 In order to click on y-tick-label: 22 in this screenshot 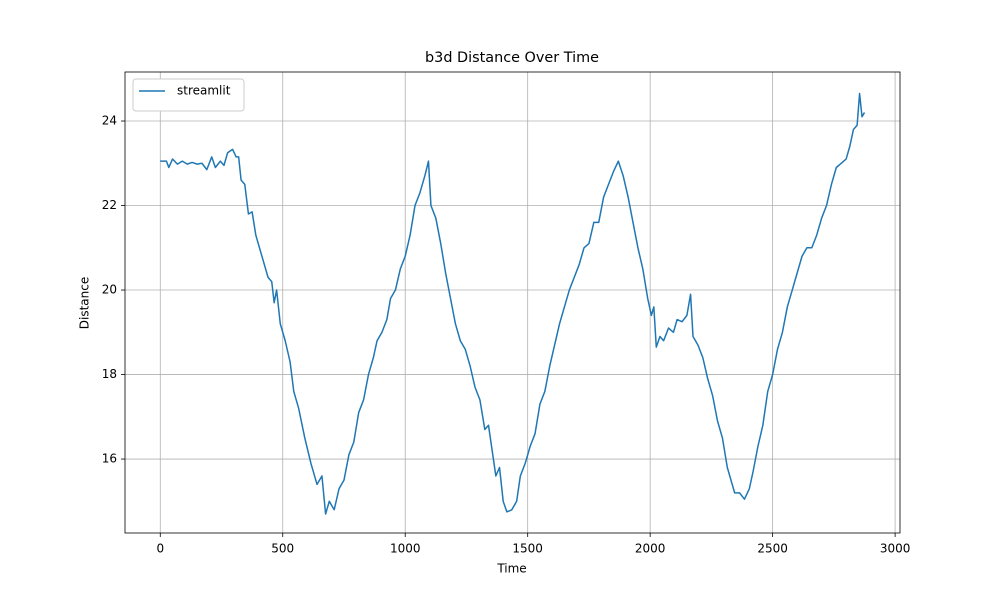, I will do `click(109, 205)`.